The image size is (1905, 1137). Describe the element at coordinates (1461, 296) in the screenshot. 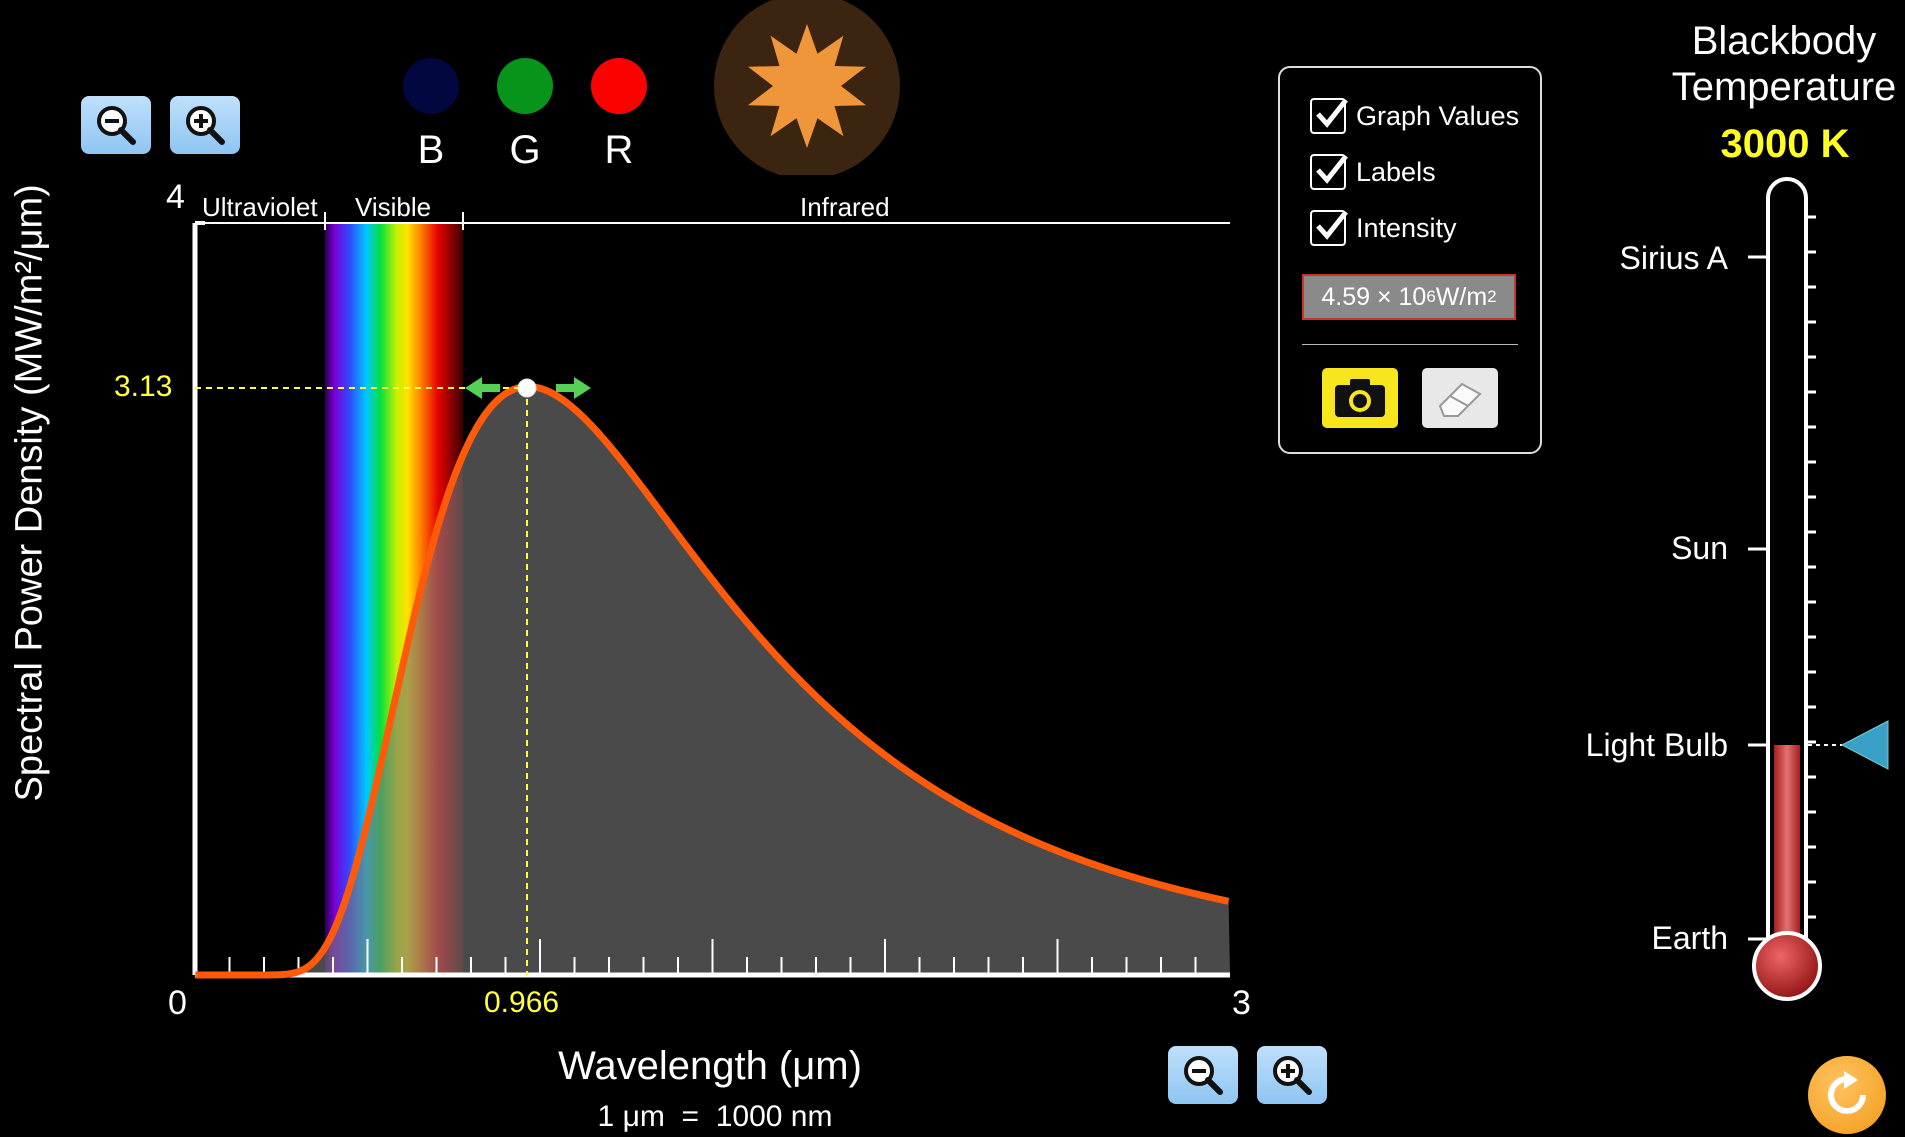

I see `intensity-unit: W/m` at that location.